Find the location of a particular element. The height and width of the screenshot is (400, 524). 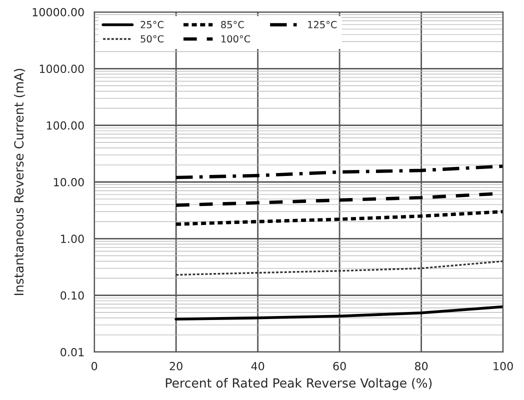

x-tick-label: 40 is located at coordinates (257, 366).